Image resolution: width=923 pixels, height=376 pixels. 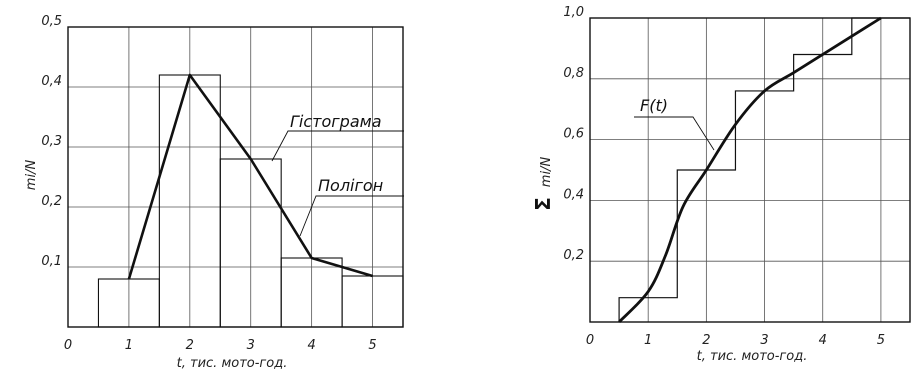 What do you see at coordinates (350, 185) in the screenshot?
I see `polygon-annotation: Полігон` at bounding box center [350, 185].